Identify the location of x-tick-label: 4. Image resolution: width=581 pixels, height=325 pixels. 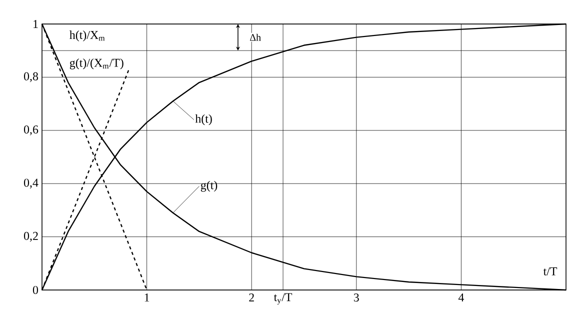
(461, 298).